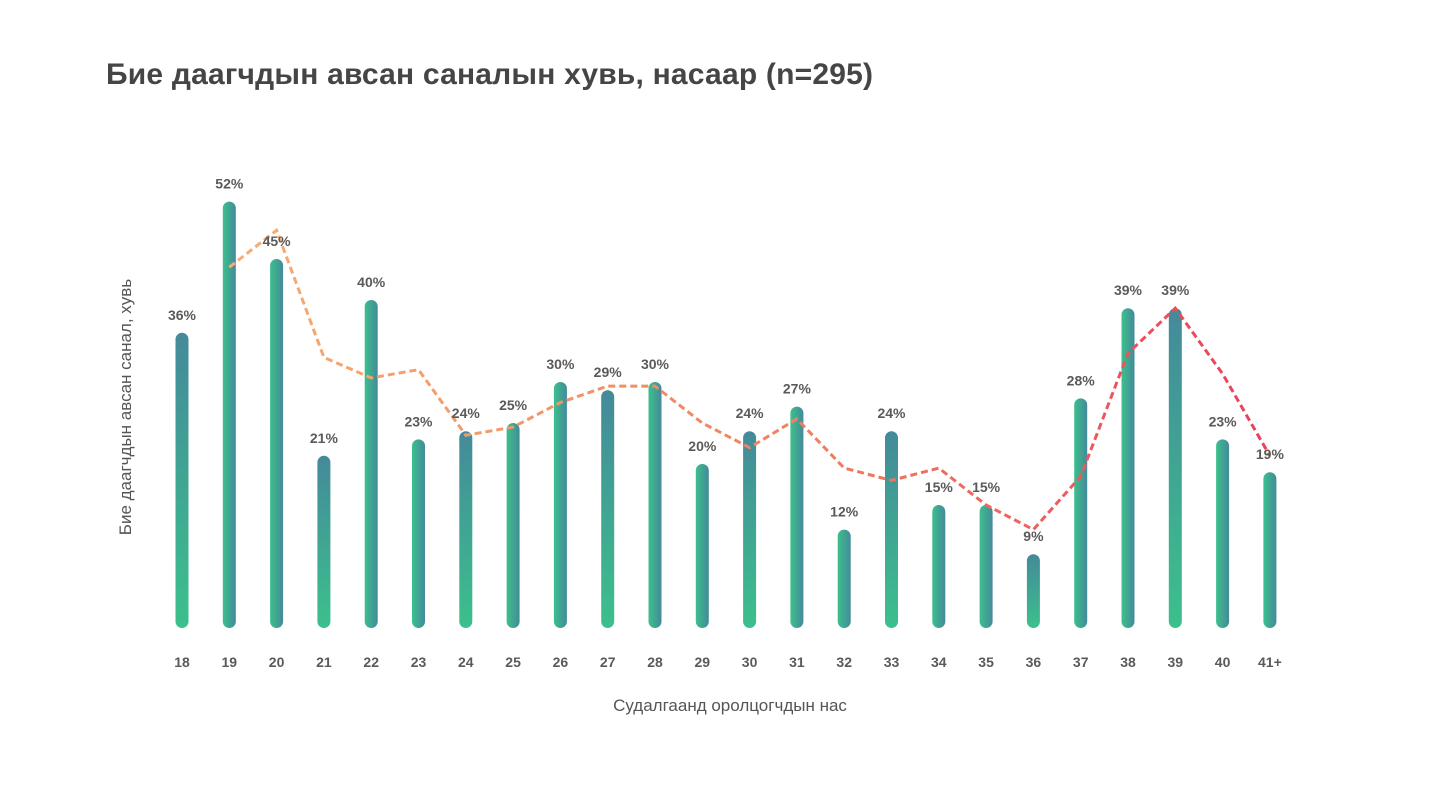  I want to click on data-label: 52%, so click(229, 184).